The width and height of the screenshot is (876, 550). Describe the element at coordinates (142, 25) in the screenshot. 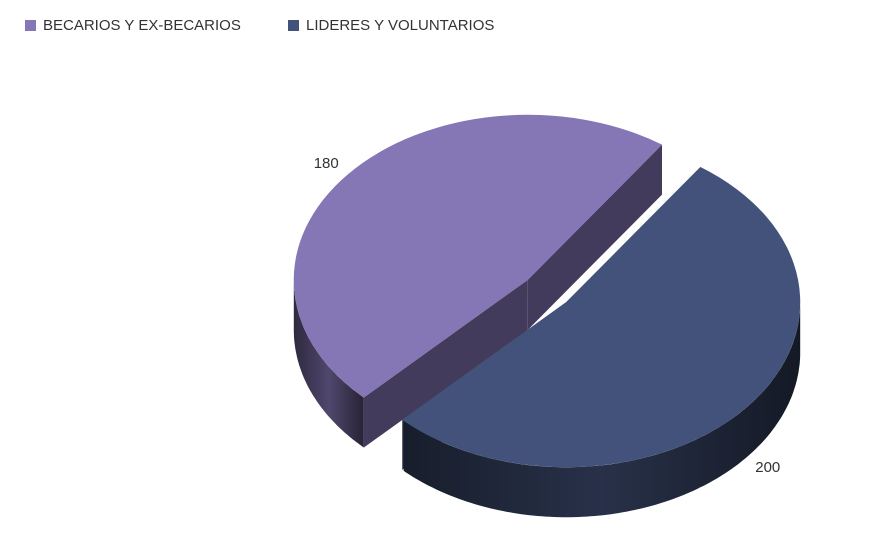

I see `legend-label: BECARIOS Y EX-BECARIOS` at that location.